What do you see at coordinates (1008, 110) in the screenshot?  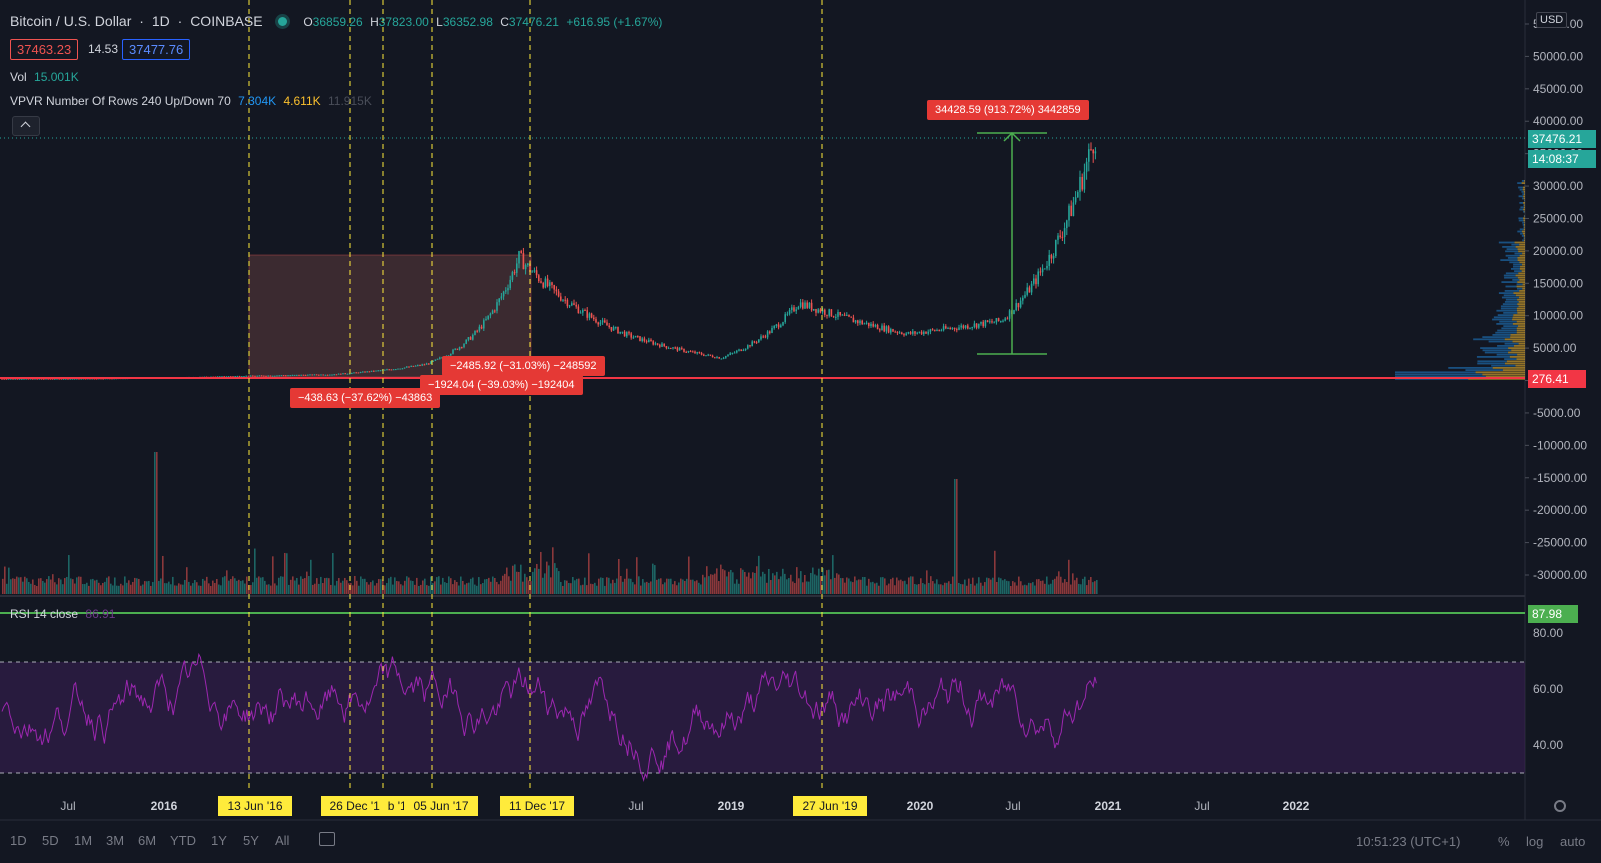 I see `measure-label-up: 34428.59 (913.72%) 3442859` at bounding box center [1008, 110].